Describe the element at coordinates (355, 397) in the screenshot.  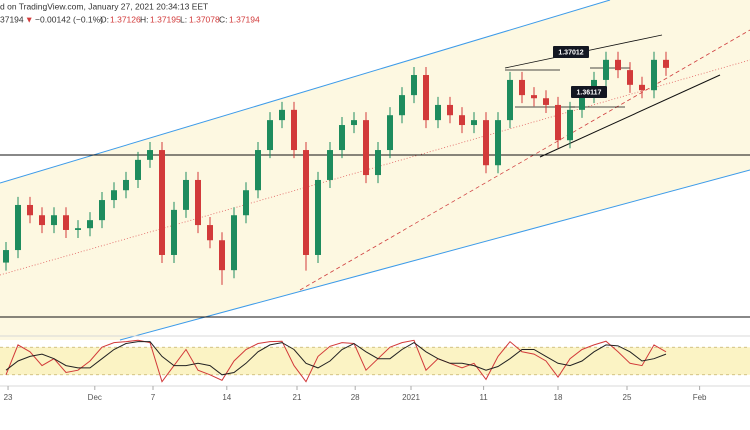
I see `x-tick-label: 28` at that location.